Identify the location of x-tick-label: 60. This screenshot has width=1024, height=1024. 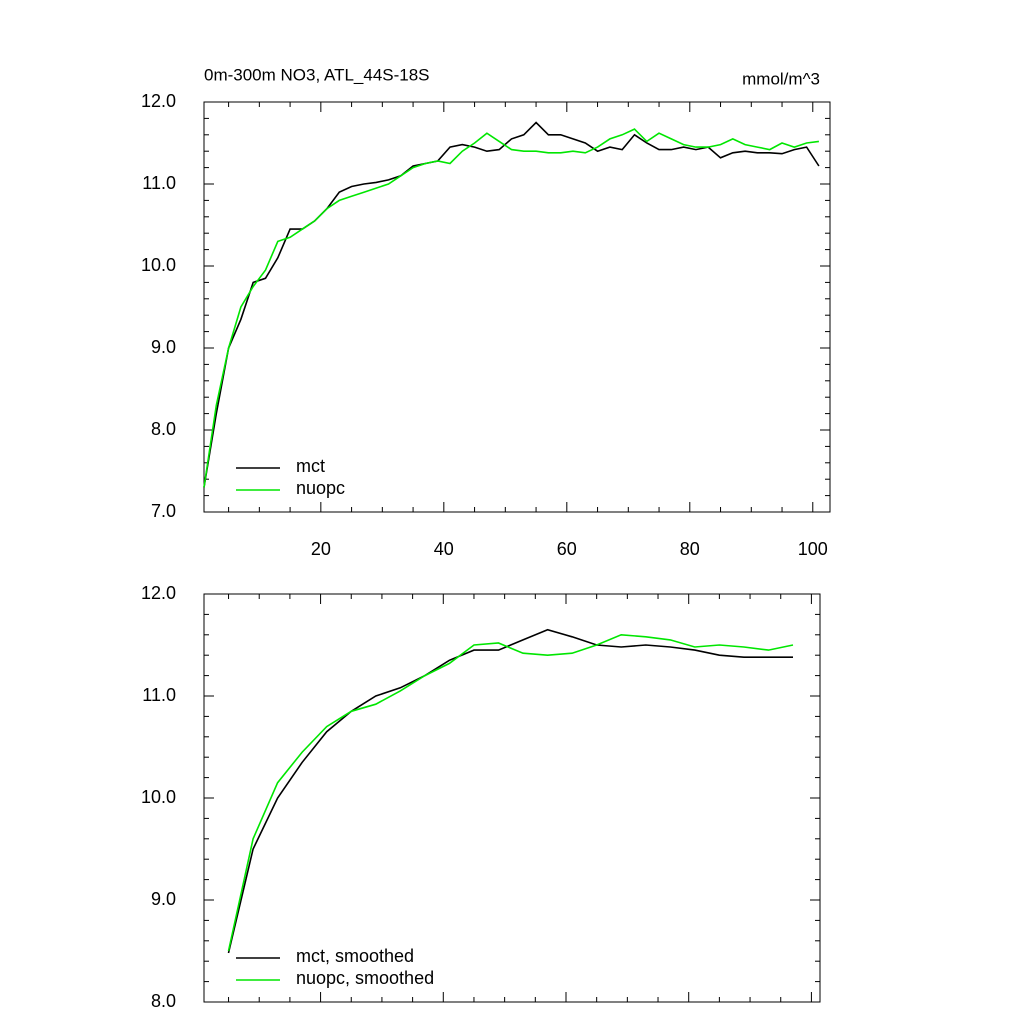
(567, 549).